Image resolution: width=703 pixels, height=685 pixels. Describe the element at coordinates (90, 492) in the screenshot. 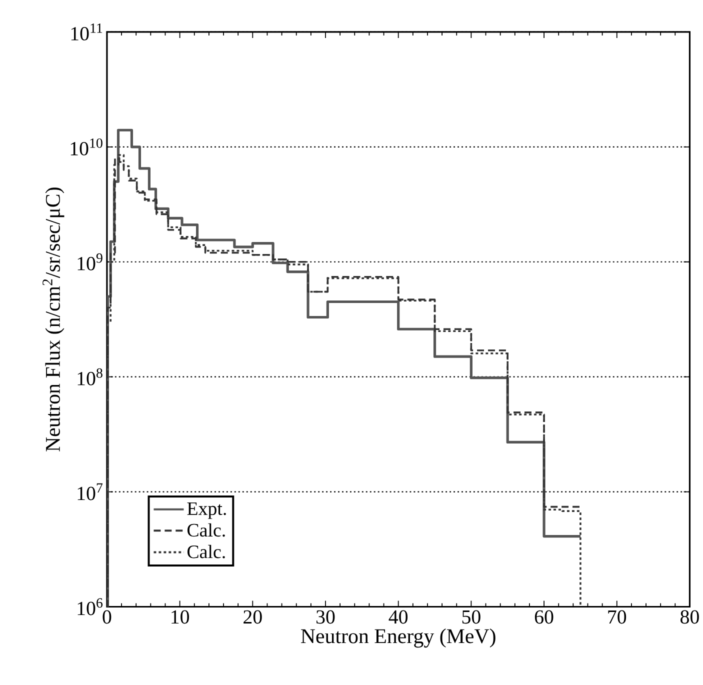

I see `y-tick-label: 10$^{7}$` at that location.